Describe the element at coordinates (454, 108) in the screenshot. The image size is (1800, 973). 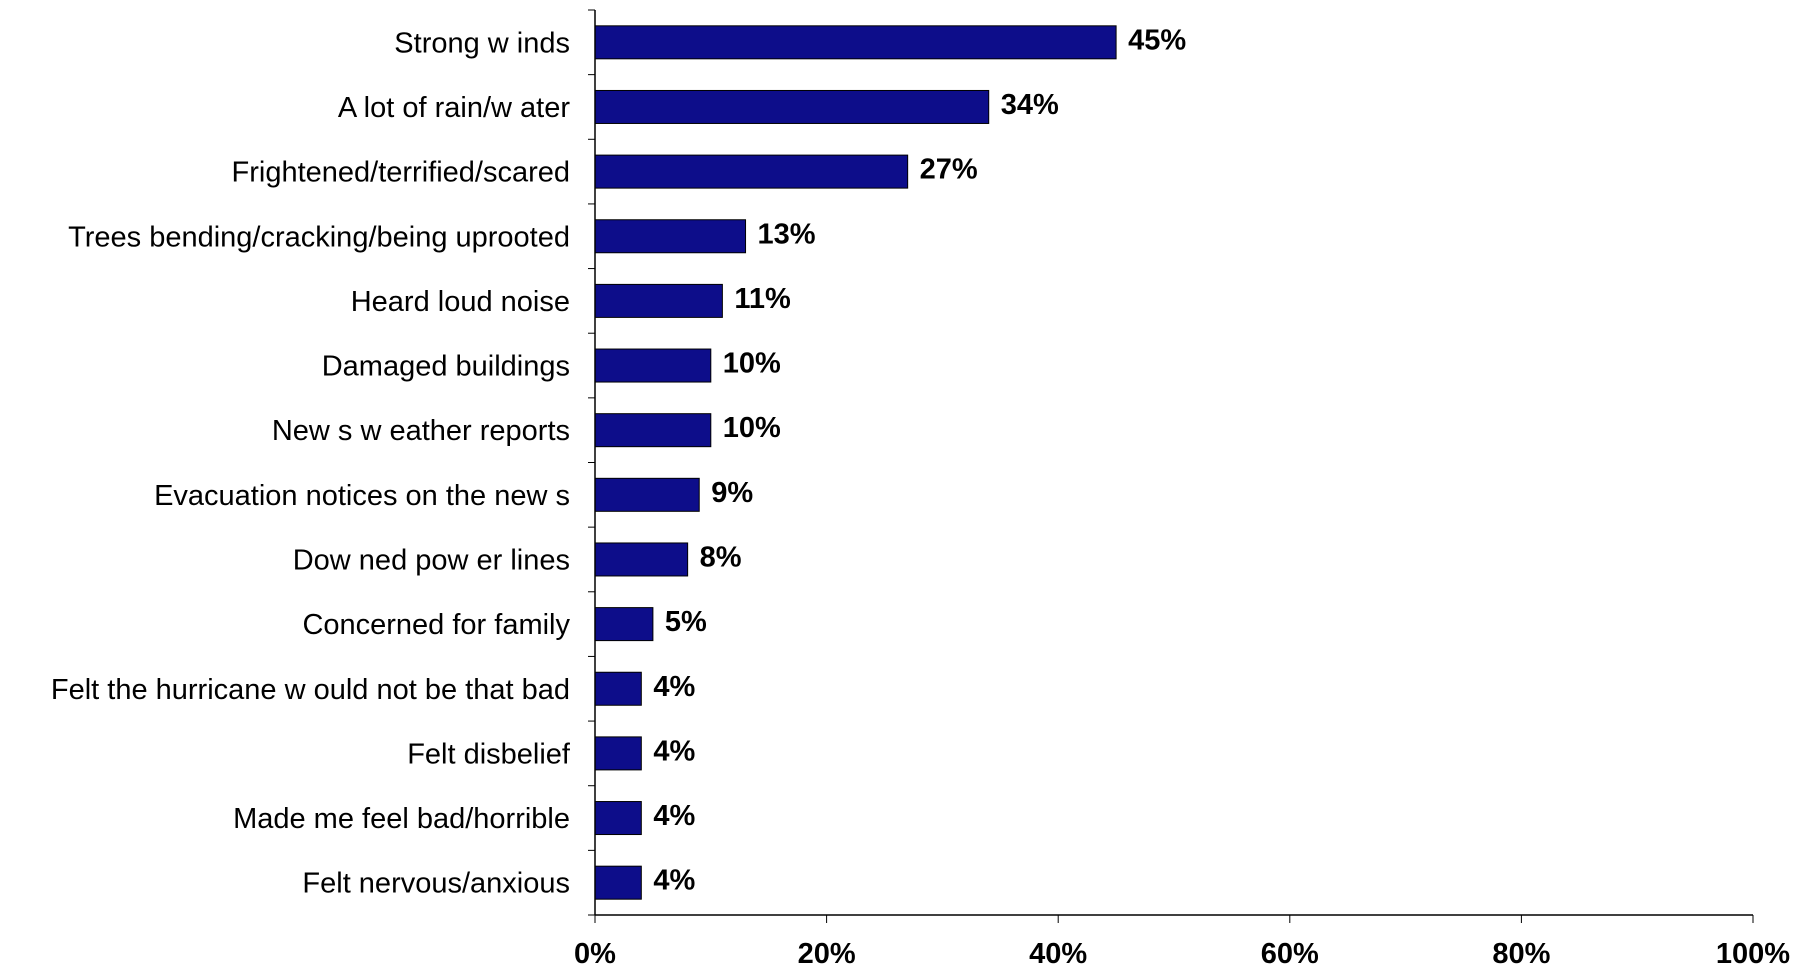
I see `category-label: A lot of rain/w ater` at that location.